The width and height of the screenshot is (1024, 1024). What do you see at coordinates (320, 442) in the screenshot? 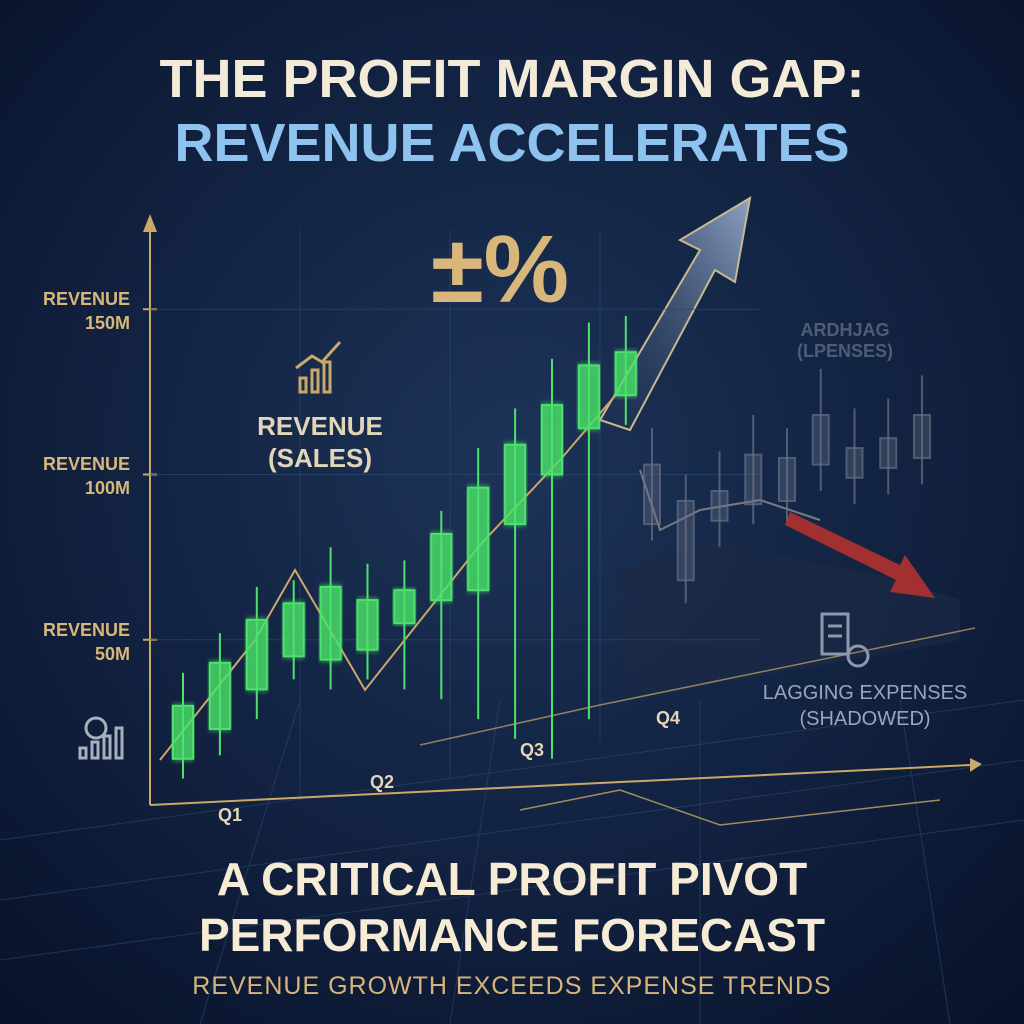
I see `legend-revenue: REVENUE (SALES)` at bounding box center [320, 442].